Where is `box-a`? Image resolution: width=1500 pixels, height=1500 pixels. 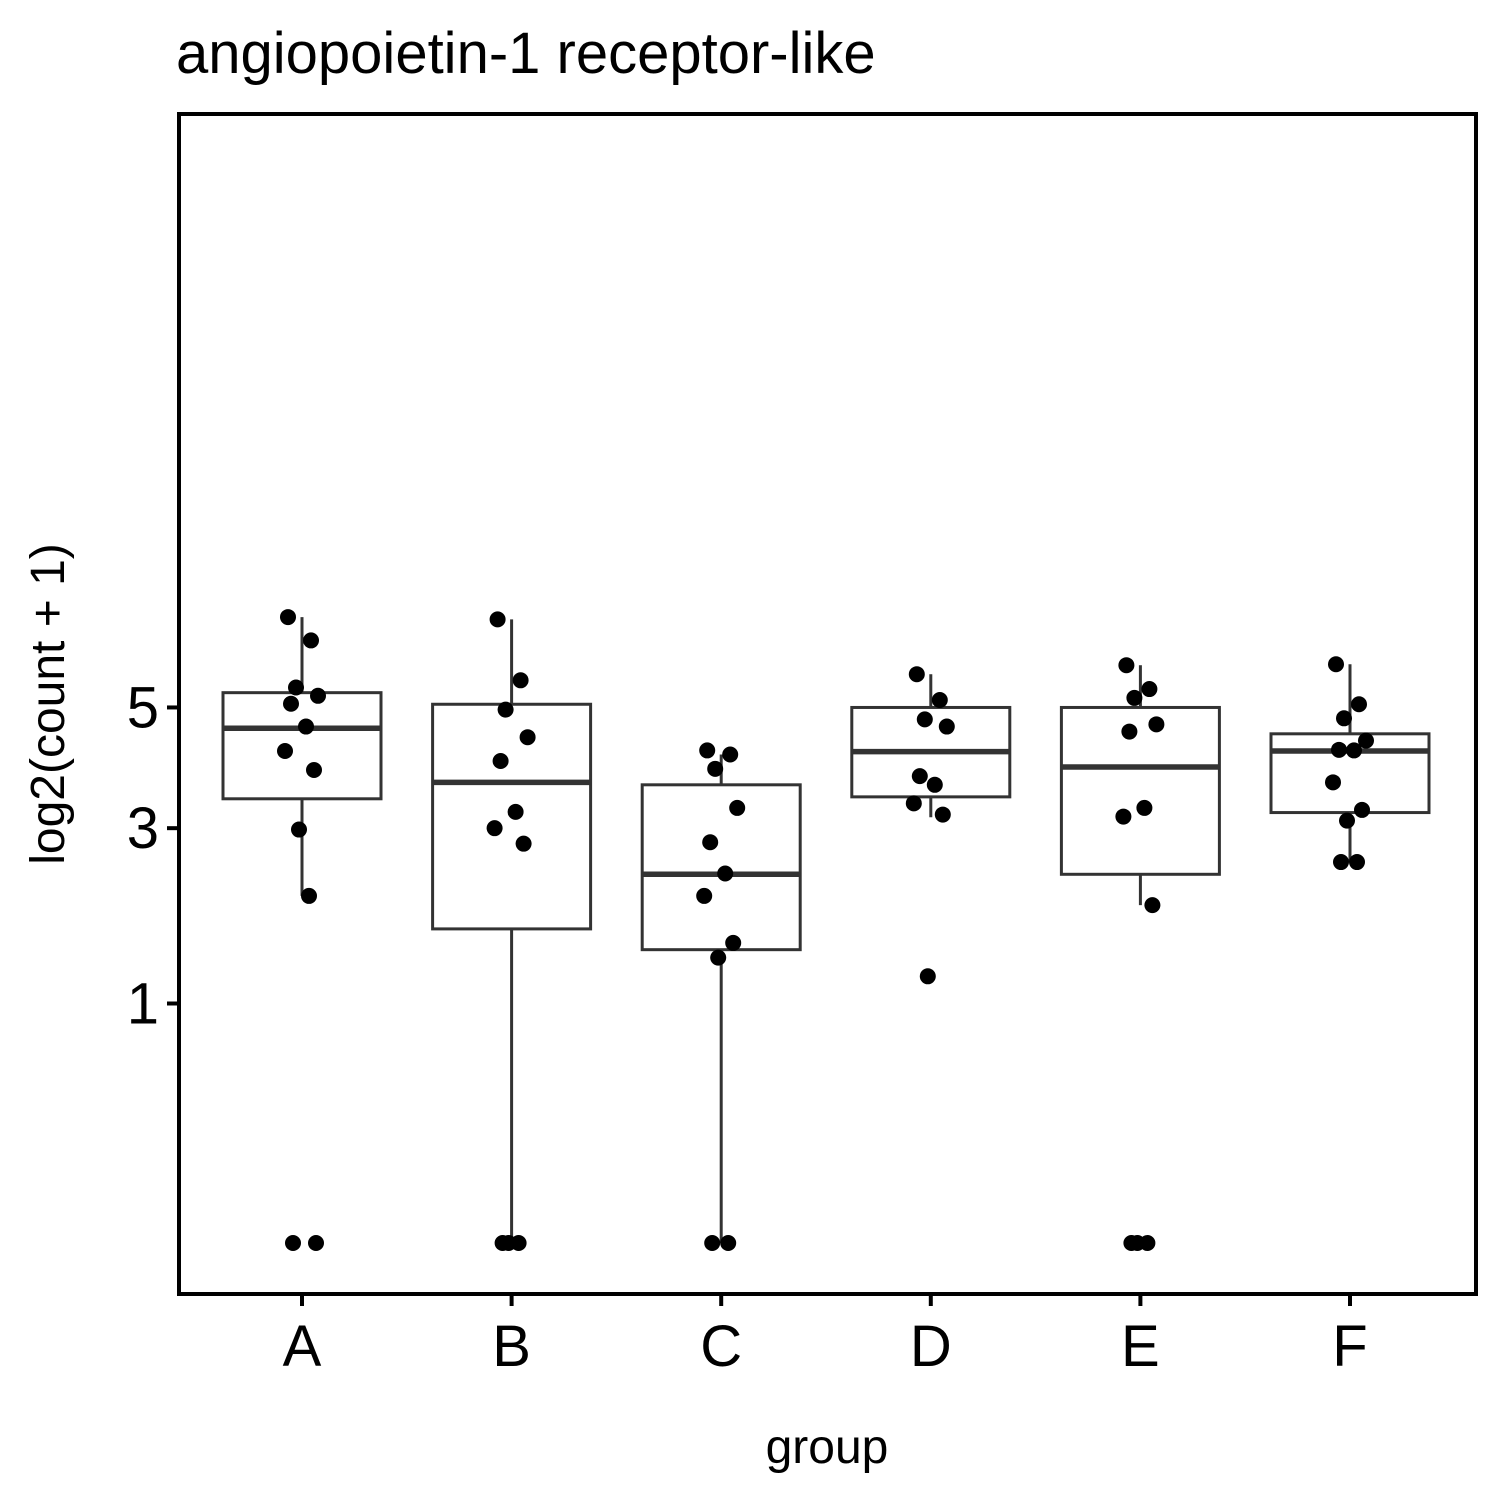 box-a is located at coordinates (302, 746).